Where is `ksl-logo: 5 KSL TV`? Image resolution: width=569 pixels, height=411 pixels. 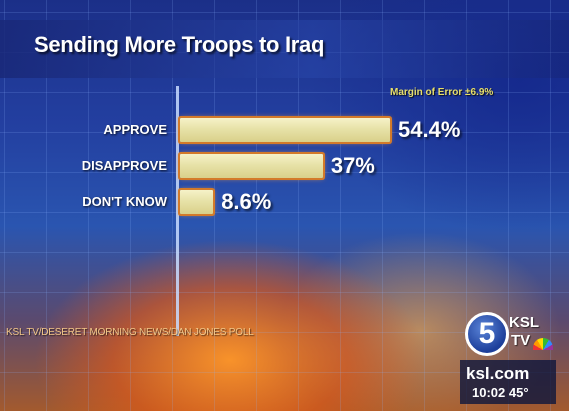
ksl-logo: 5 KSL TV is located at coordinates (511, 336).